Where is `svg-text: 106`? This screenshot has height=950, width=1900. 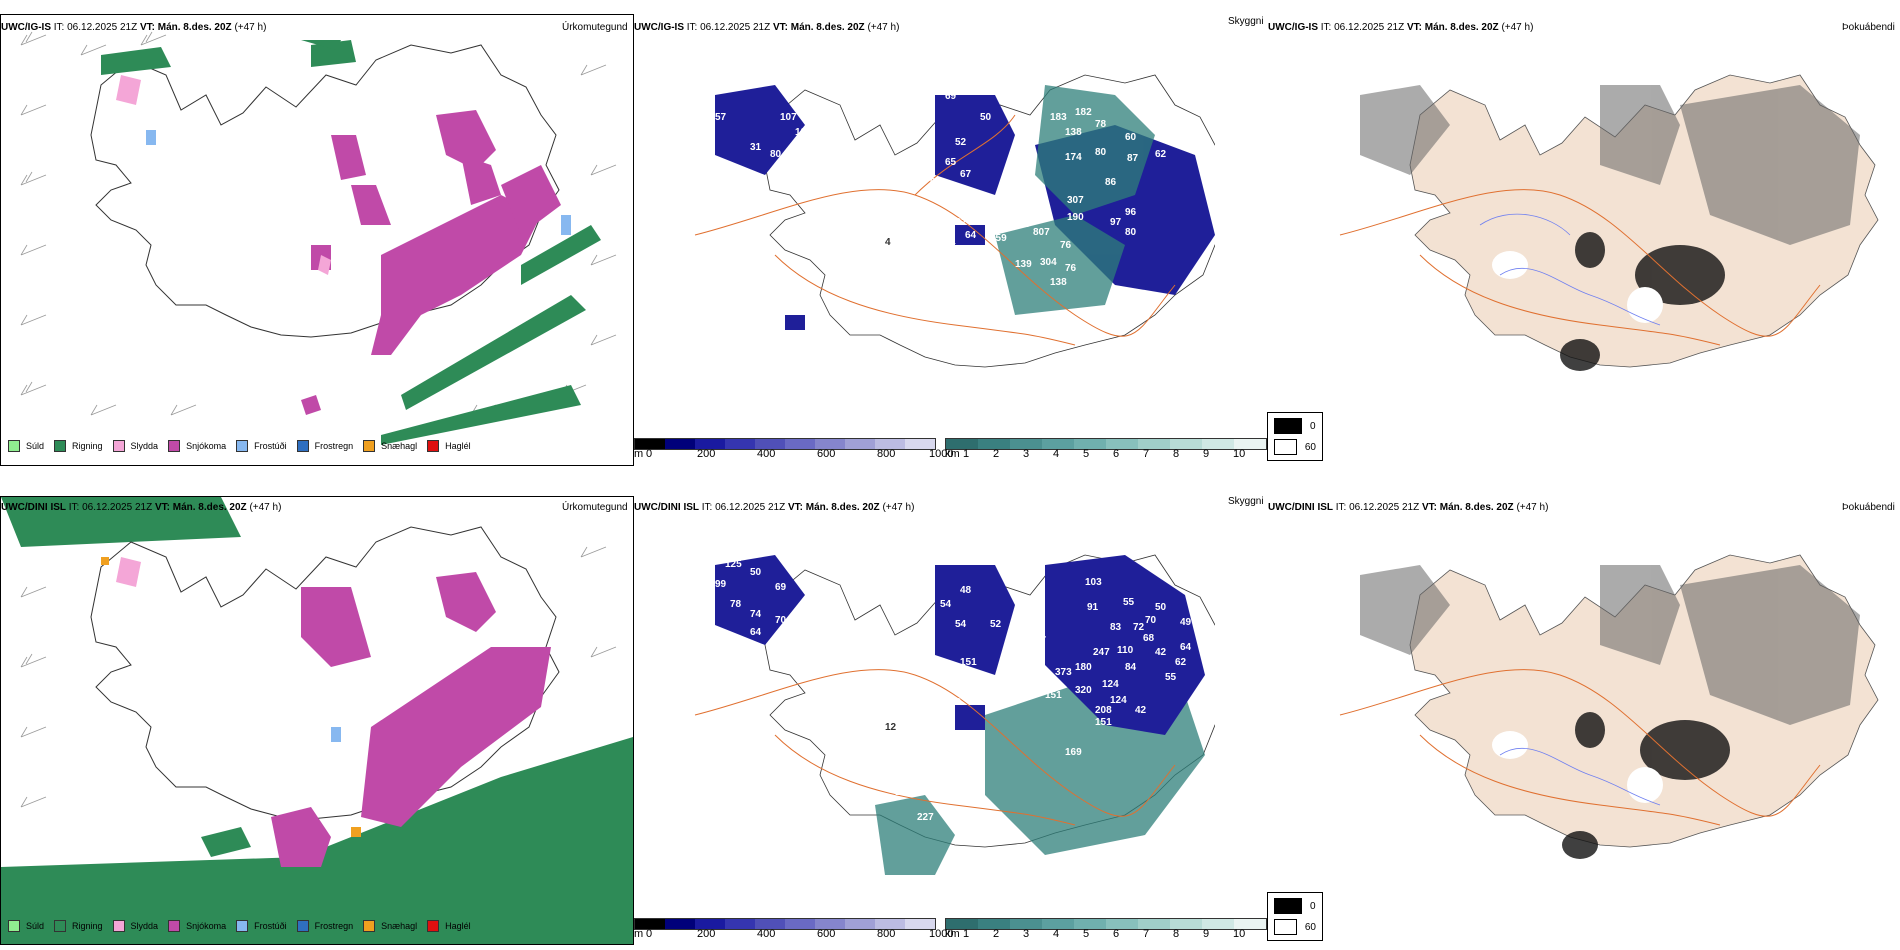 svg-text: 106 is located at coordinates (1028, 182).